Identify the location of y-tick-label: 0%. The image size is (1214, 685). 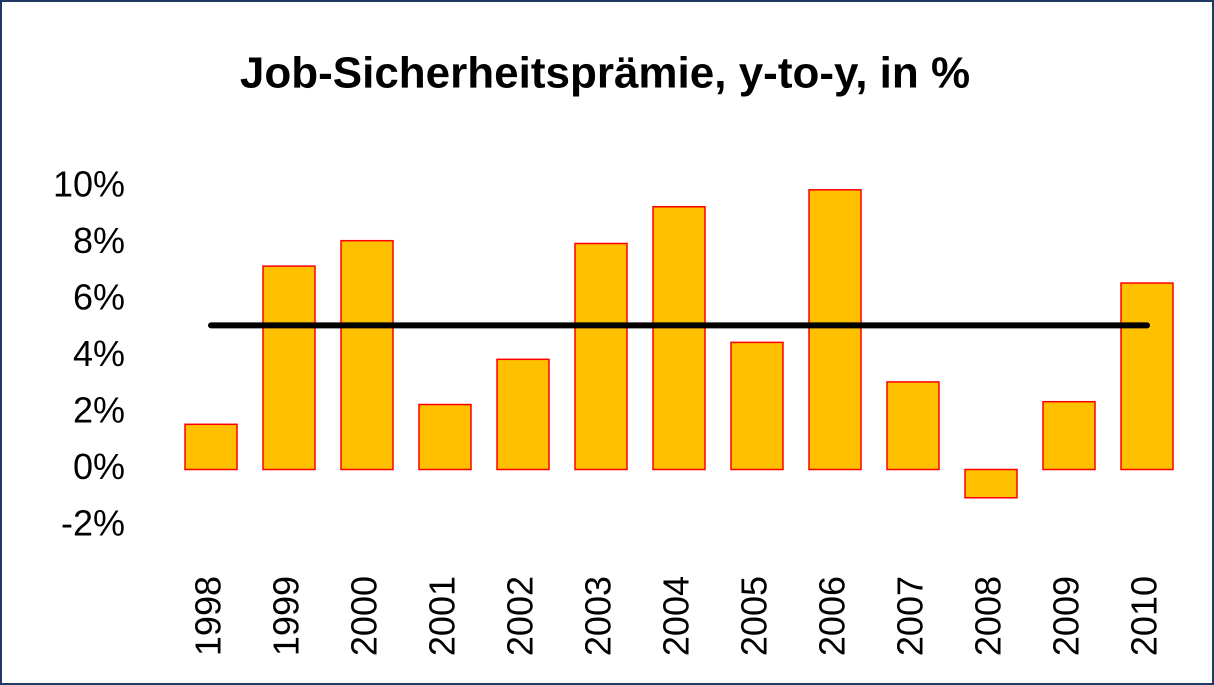
(99, 466).